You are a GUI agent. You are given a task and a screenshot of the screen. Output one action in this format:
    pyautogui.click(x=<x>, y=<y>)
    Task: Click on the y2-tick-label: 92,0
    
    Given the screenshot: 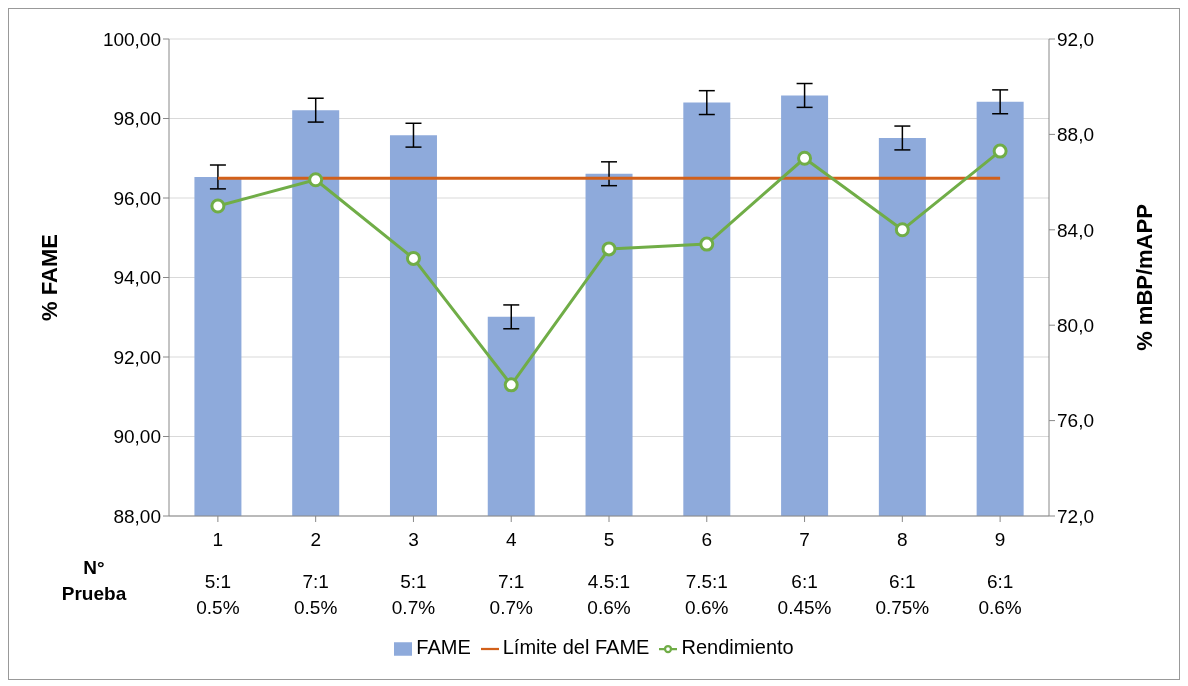 What is the action you would take?
    pyautogui.click(x=1075, y=39)
    